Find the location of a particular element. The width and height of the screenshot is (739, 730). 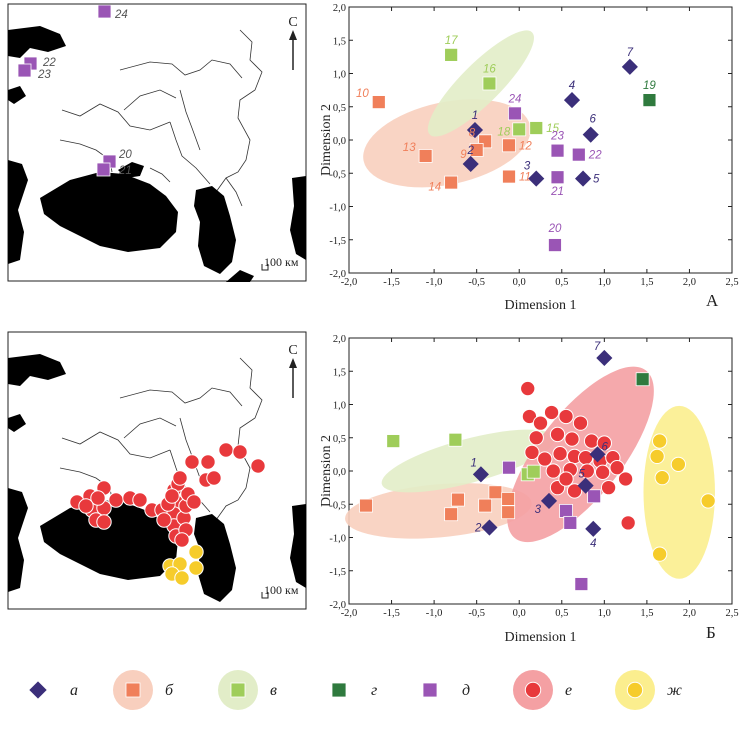

point-label: 1 is located at coordinates (475, 116).